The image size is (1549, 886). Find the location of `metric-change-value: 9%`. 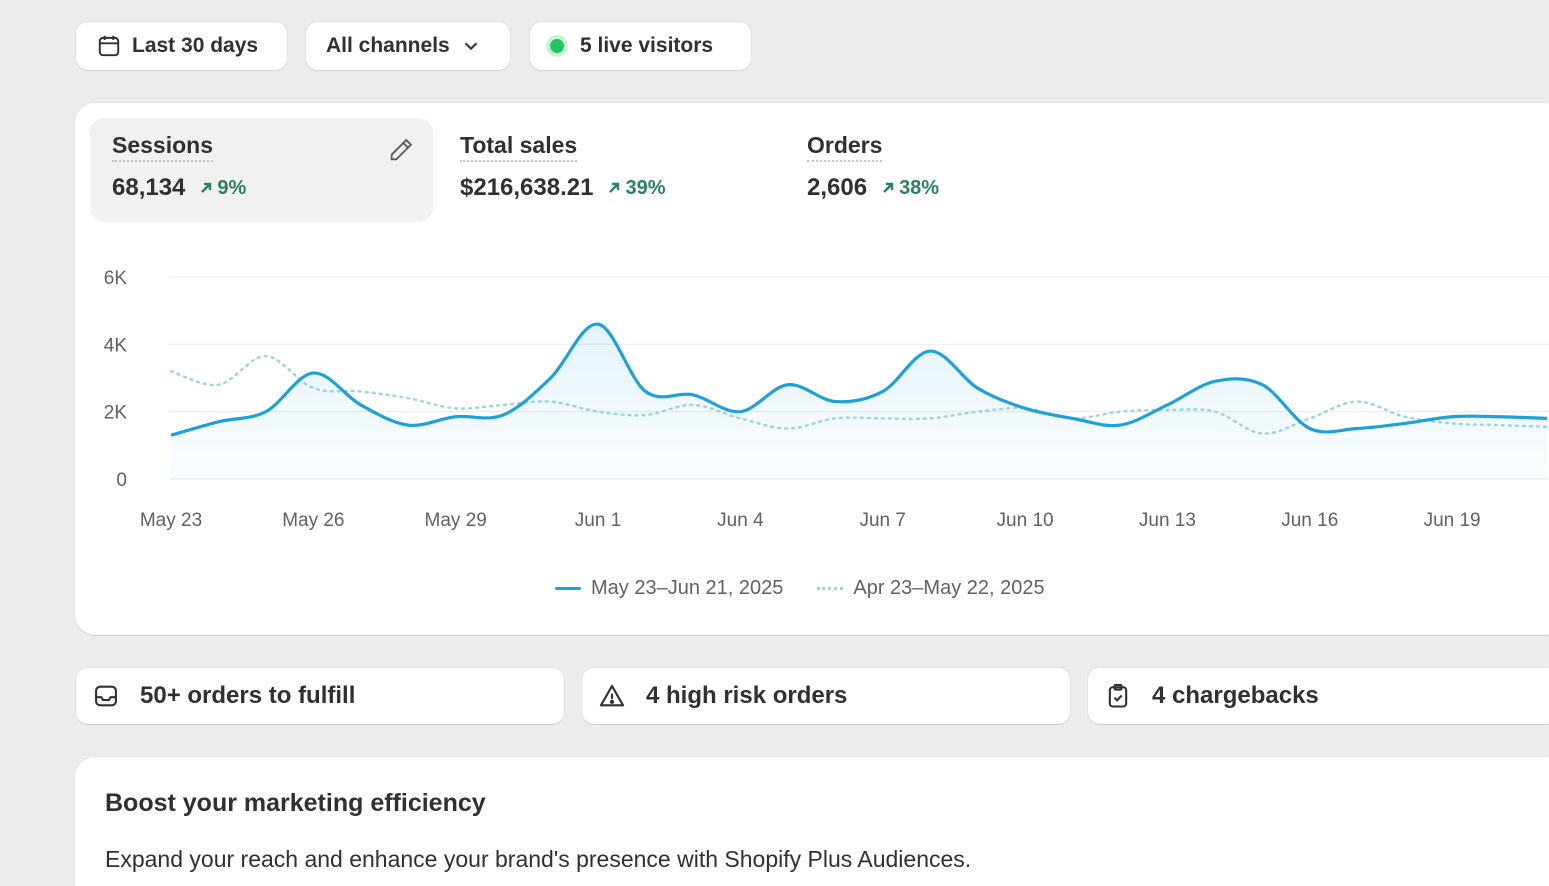

metric-change-value: 9% is located at coordinates (232, 187).